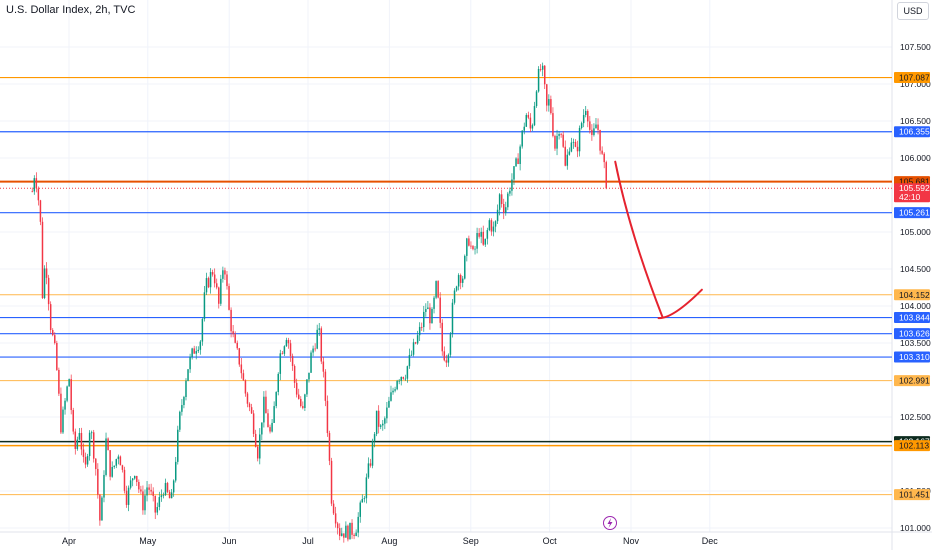 This screenshot has width=932, height=550. Describe the element at coordinates (913, 11) in the screenshot. I see `currency-selector: USD` at that location.